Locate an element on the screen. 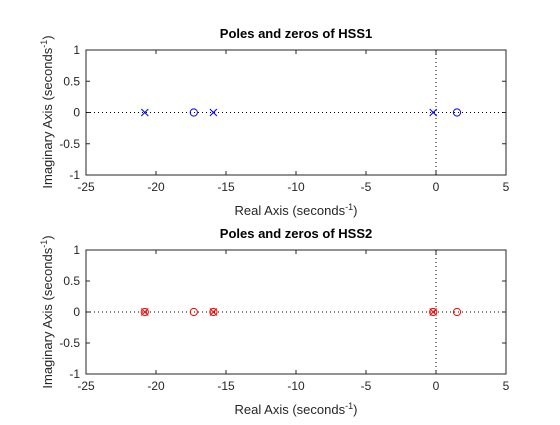 This screenshot has width=560, height=425. chart-title-hss2: Poles and zeros of HSS2 is located at coordinates (296, 233).